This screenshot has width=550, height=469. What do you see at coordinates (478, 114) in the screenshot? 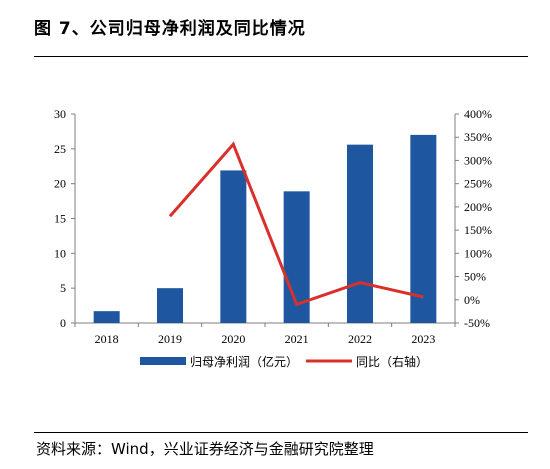
I see `y2-tick-label: 400%` at bounding box center [478, 114].